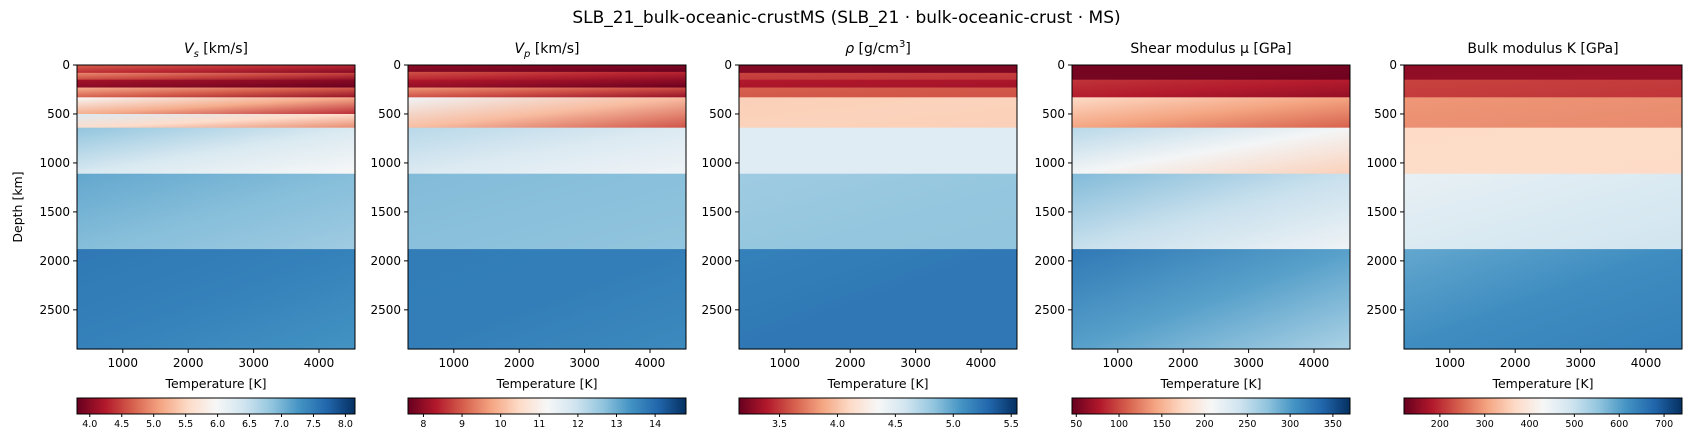 The image size is (1693, 446). Describe the element at coordinates (217, 424) in the screenshot. I see `colorbar-tick-label: 6.0` at that location.